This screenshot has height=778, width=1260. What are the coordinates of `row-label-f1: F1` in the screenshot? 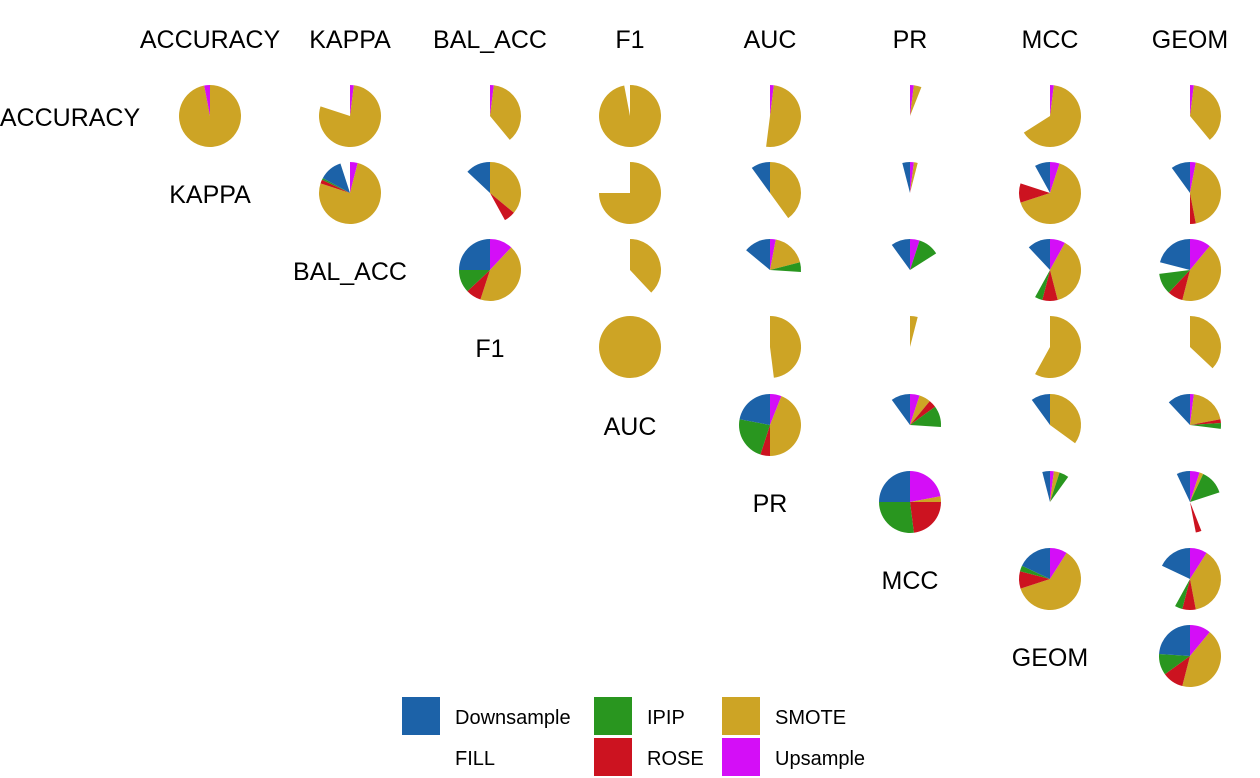 It's located at (489, 349).